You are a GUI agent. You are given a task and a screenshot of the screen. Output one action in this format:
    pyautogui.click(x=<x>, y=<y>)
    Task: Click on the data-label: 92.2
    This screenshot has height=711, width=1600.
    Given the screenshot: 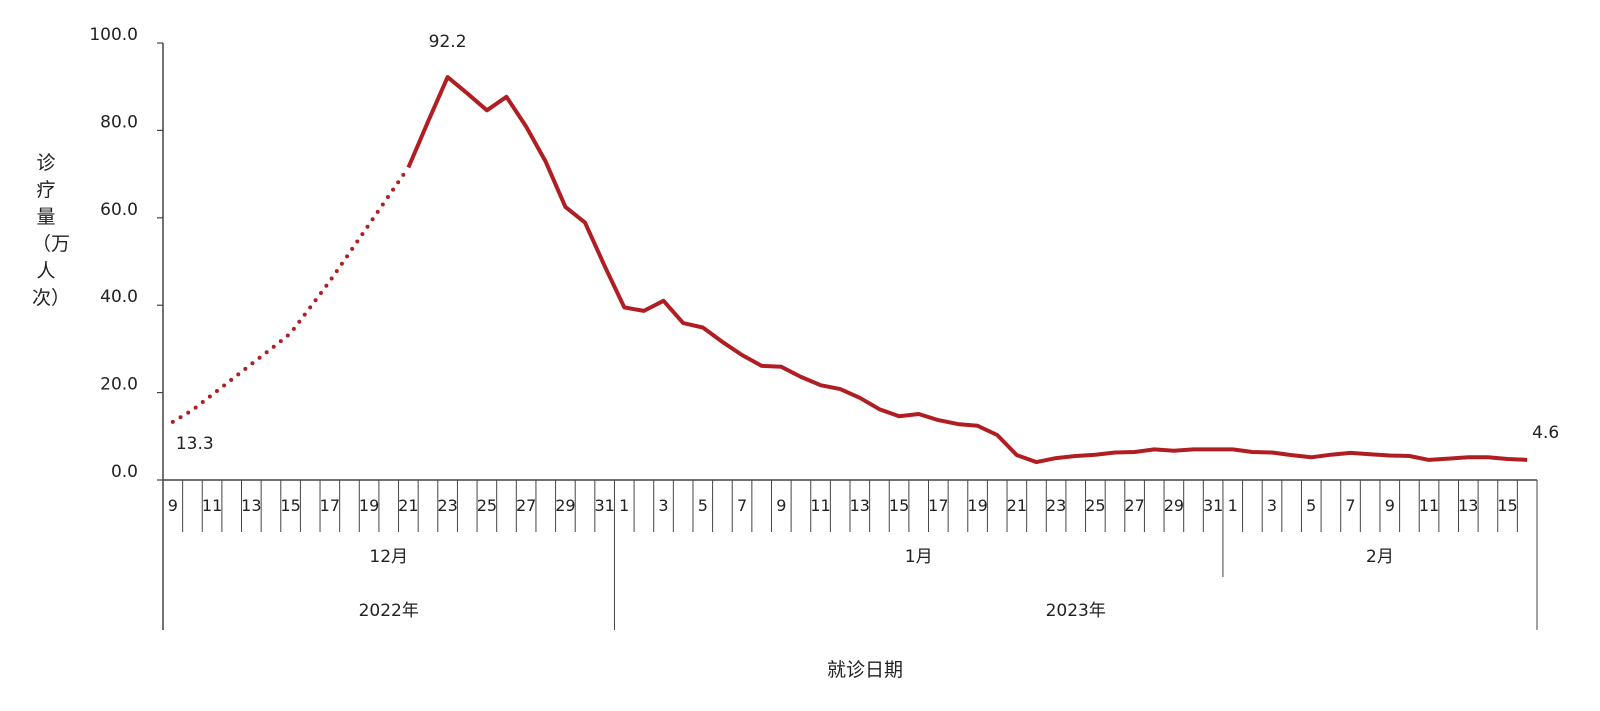 What is the action you would take?
    pyautogui.click(x=448, y=42)
    